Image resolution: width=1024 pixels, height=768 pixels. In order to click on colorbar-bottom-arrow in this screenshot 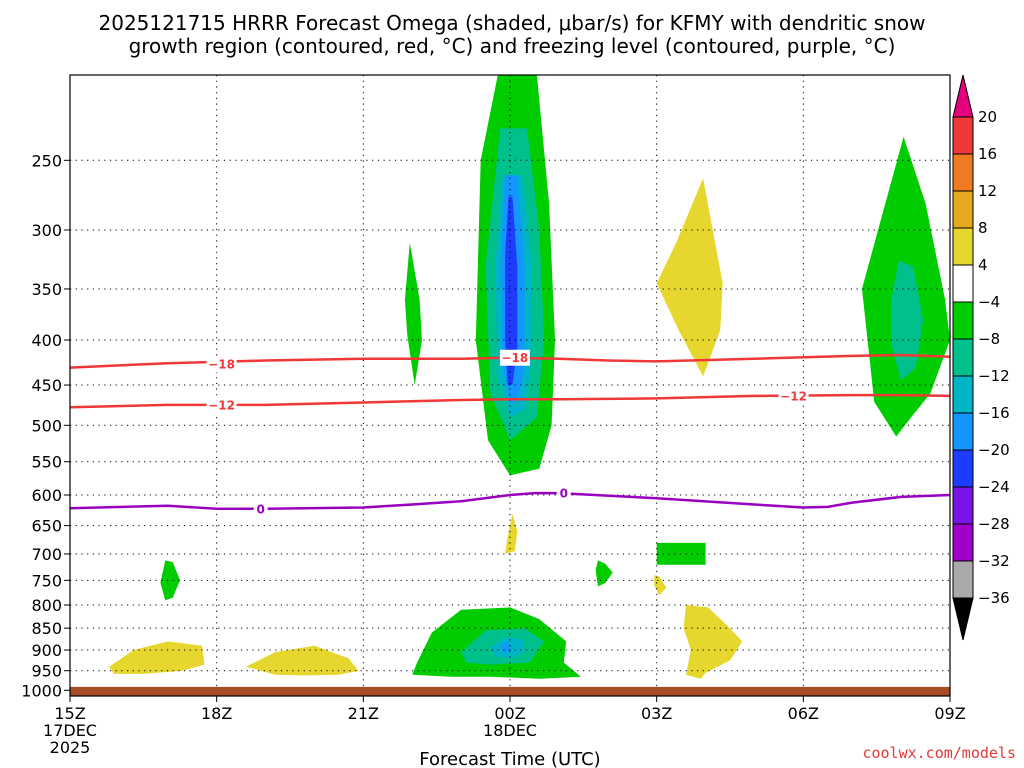, I will do `click(963, 619)`.